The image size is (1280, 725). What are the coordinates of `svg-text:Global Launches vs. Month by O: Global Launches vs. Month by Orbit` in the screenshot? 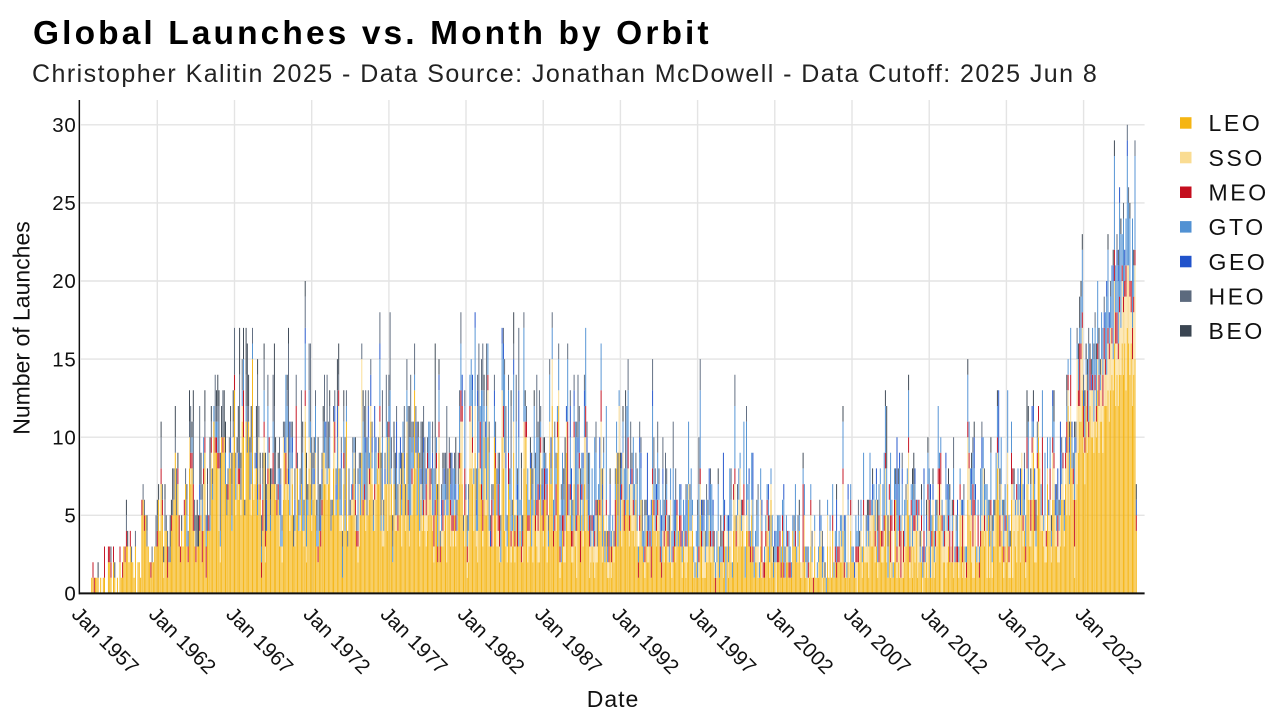 It's located at (372, 33).